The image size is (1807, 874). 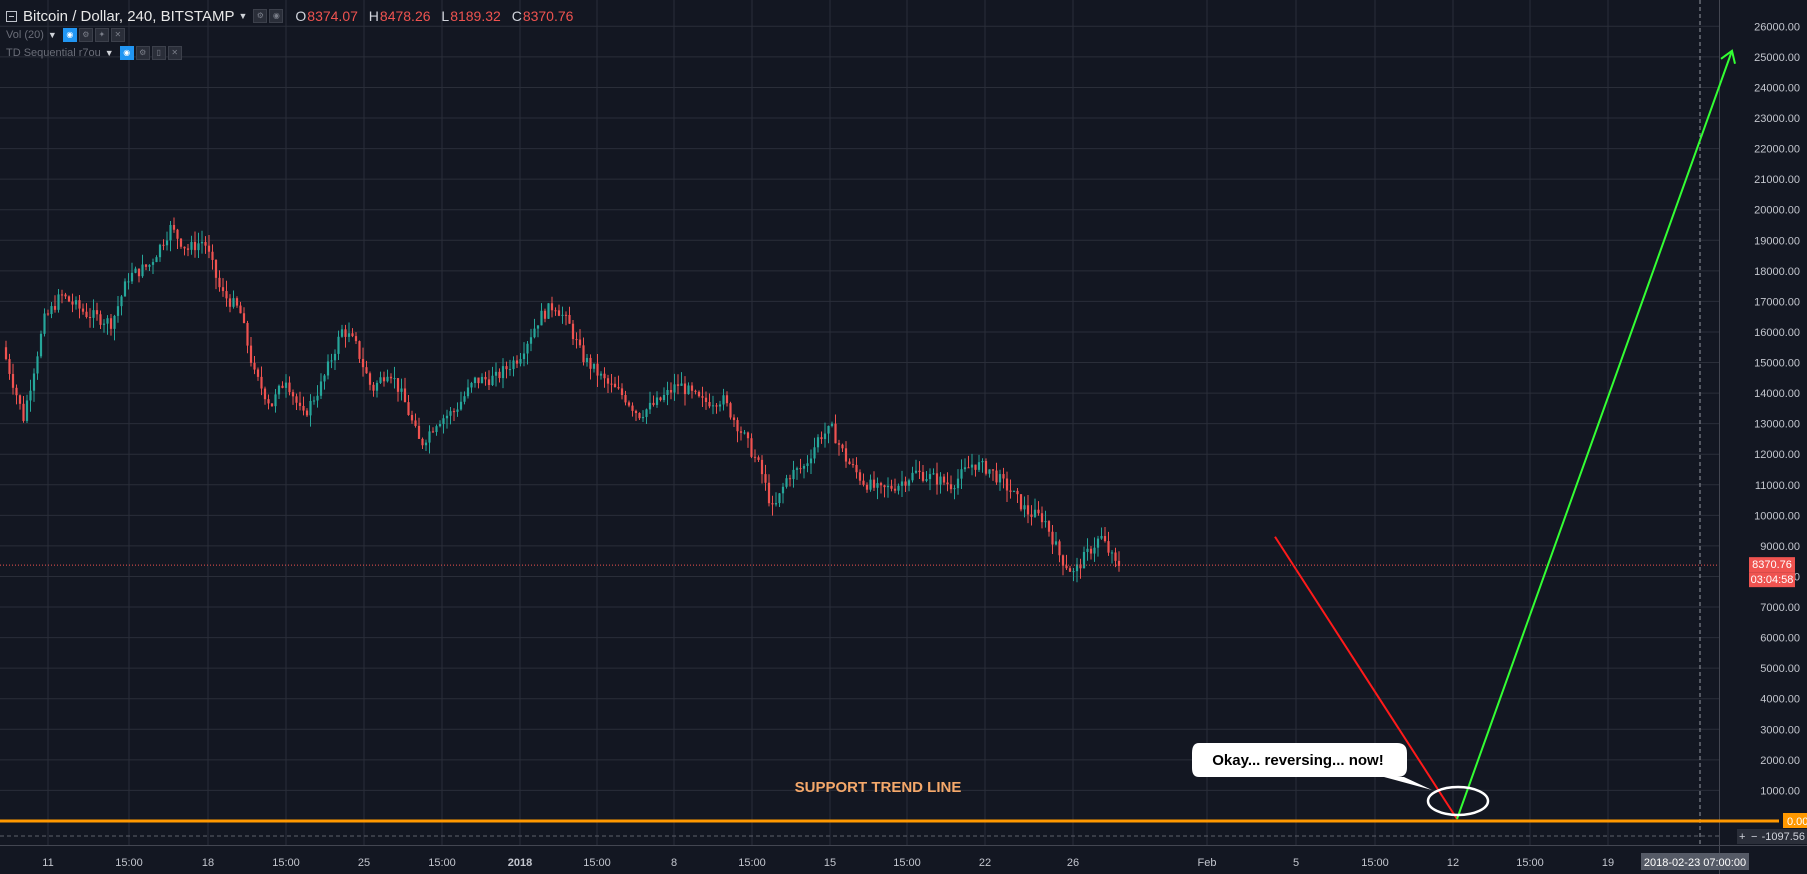 What do you see at coordinates (158, 53) in the screenshot?
I see `indicator-td-source-icon: ▯` at bounding box center [158, 53].